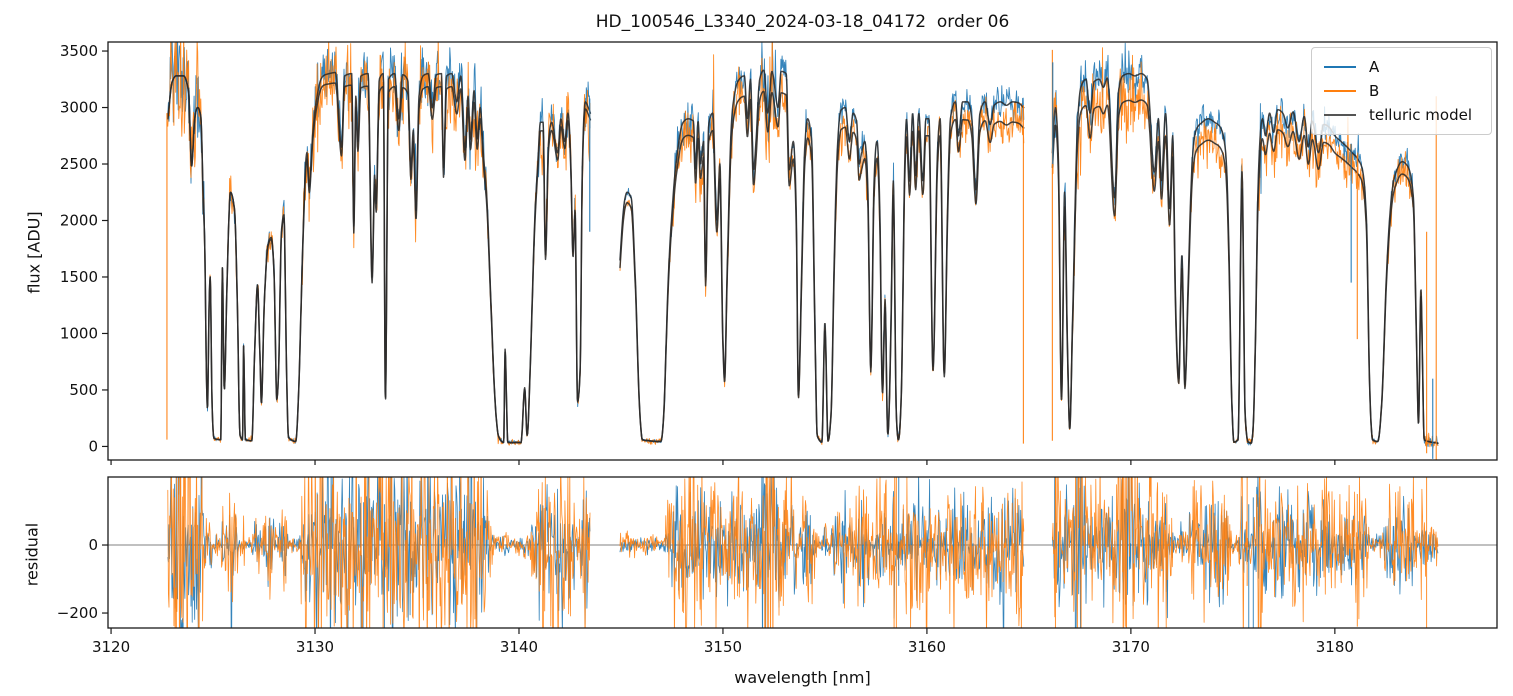 This screenshot has width=1513, height=696. Describe the element at coordinates (802, 677) in the screenshot. I see `wavelength-axis-label: wavelength [nm]` at that location.